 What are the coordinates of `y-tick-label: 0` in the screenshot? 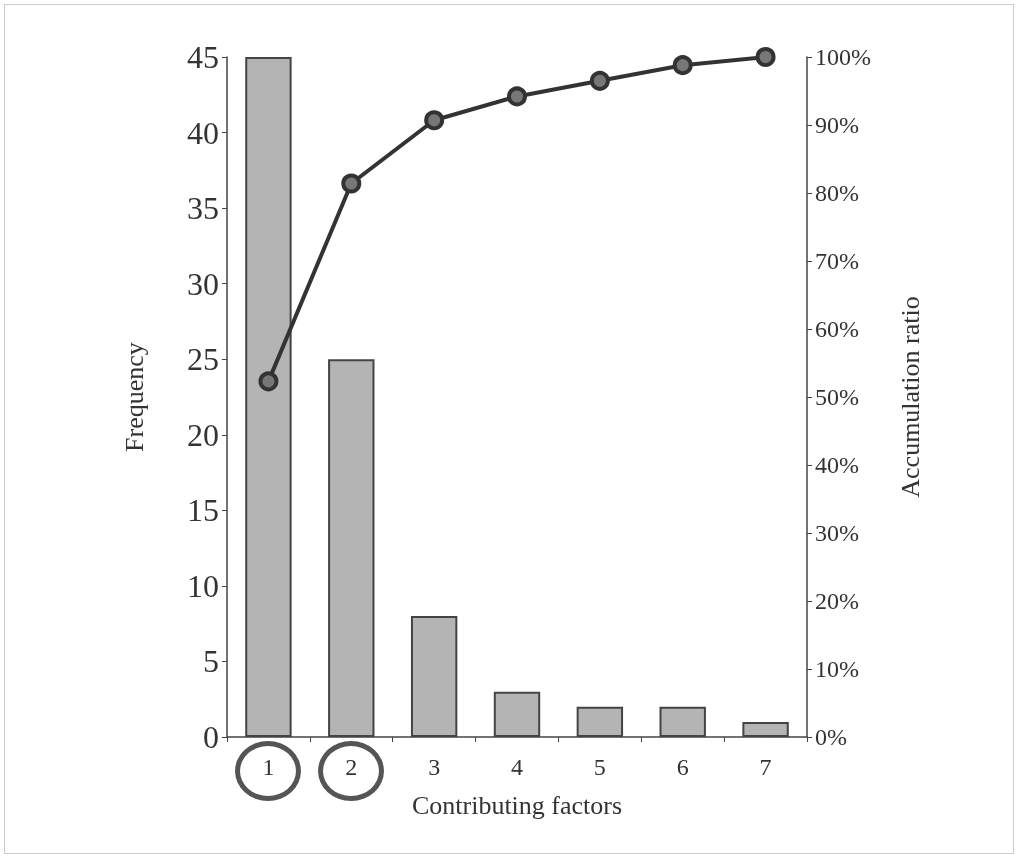 It's located at (211, 737).